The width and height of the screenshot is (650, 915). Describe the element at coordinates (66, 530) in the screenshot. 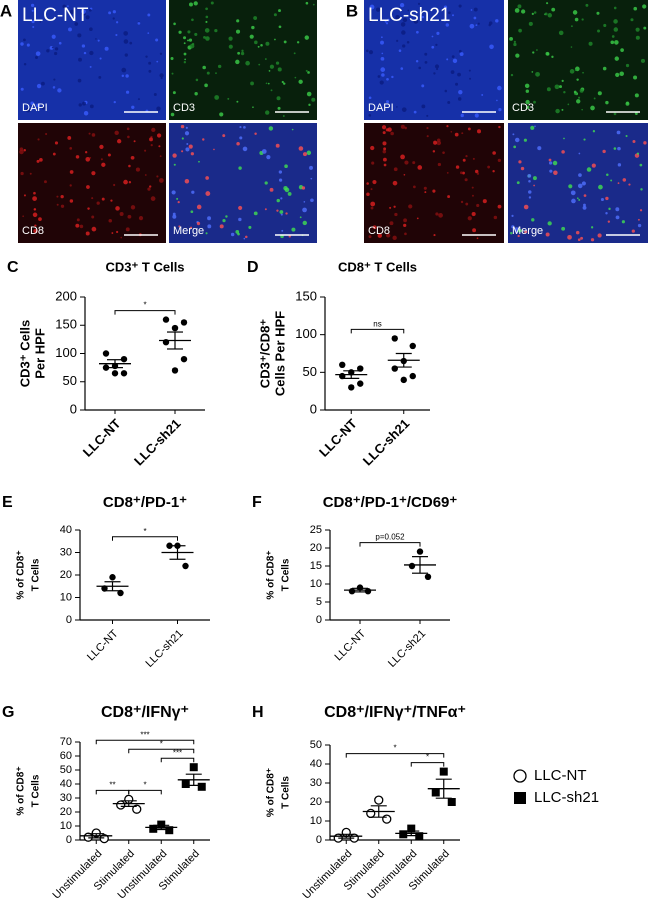

I see `y-tick-label: 40` at that location.